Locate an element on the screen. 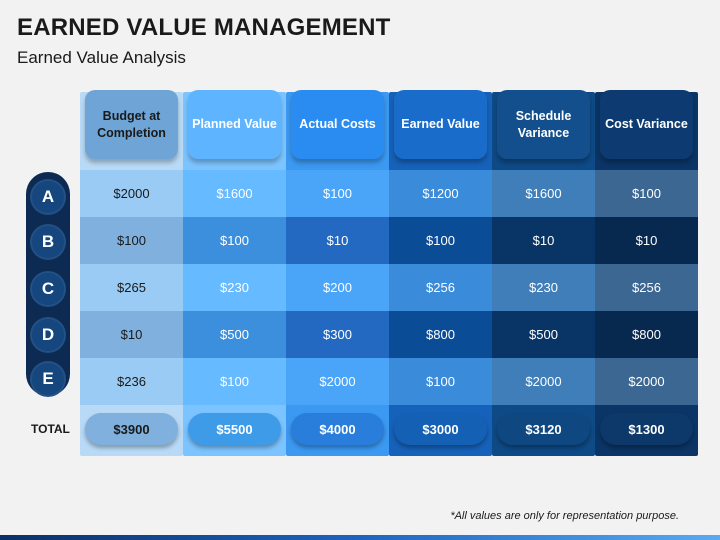 Image resolution: width=720 pixels, height=540 pixels. total-label: TOTAL is located at coordinates (50, 429).